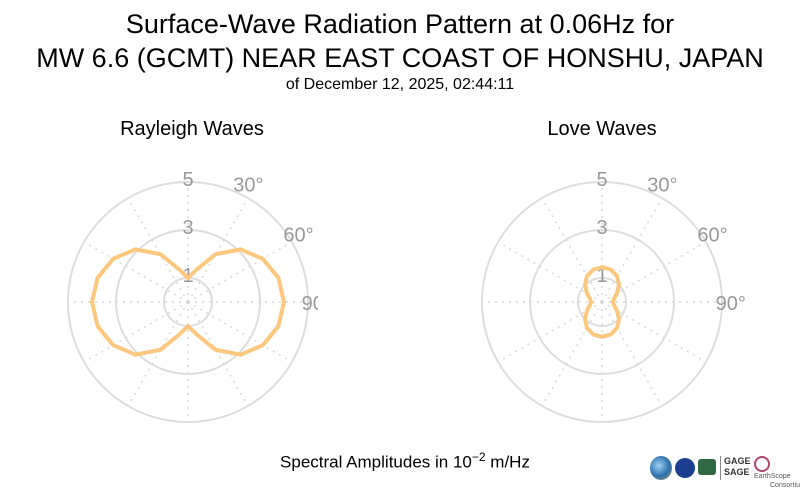 This screenshot has width=800, height=492. I want to click on earthscope-logo-text: EarthScope, so click(772, 476).